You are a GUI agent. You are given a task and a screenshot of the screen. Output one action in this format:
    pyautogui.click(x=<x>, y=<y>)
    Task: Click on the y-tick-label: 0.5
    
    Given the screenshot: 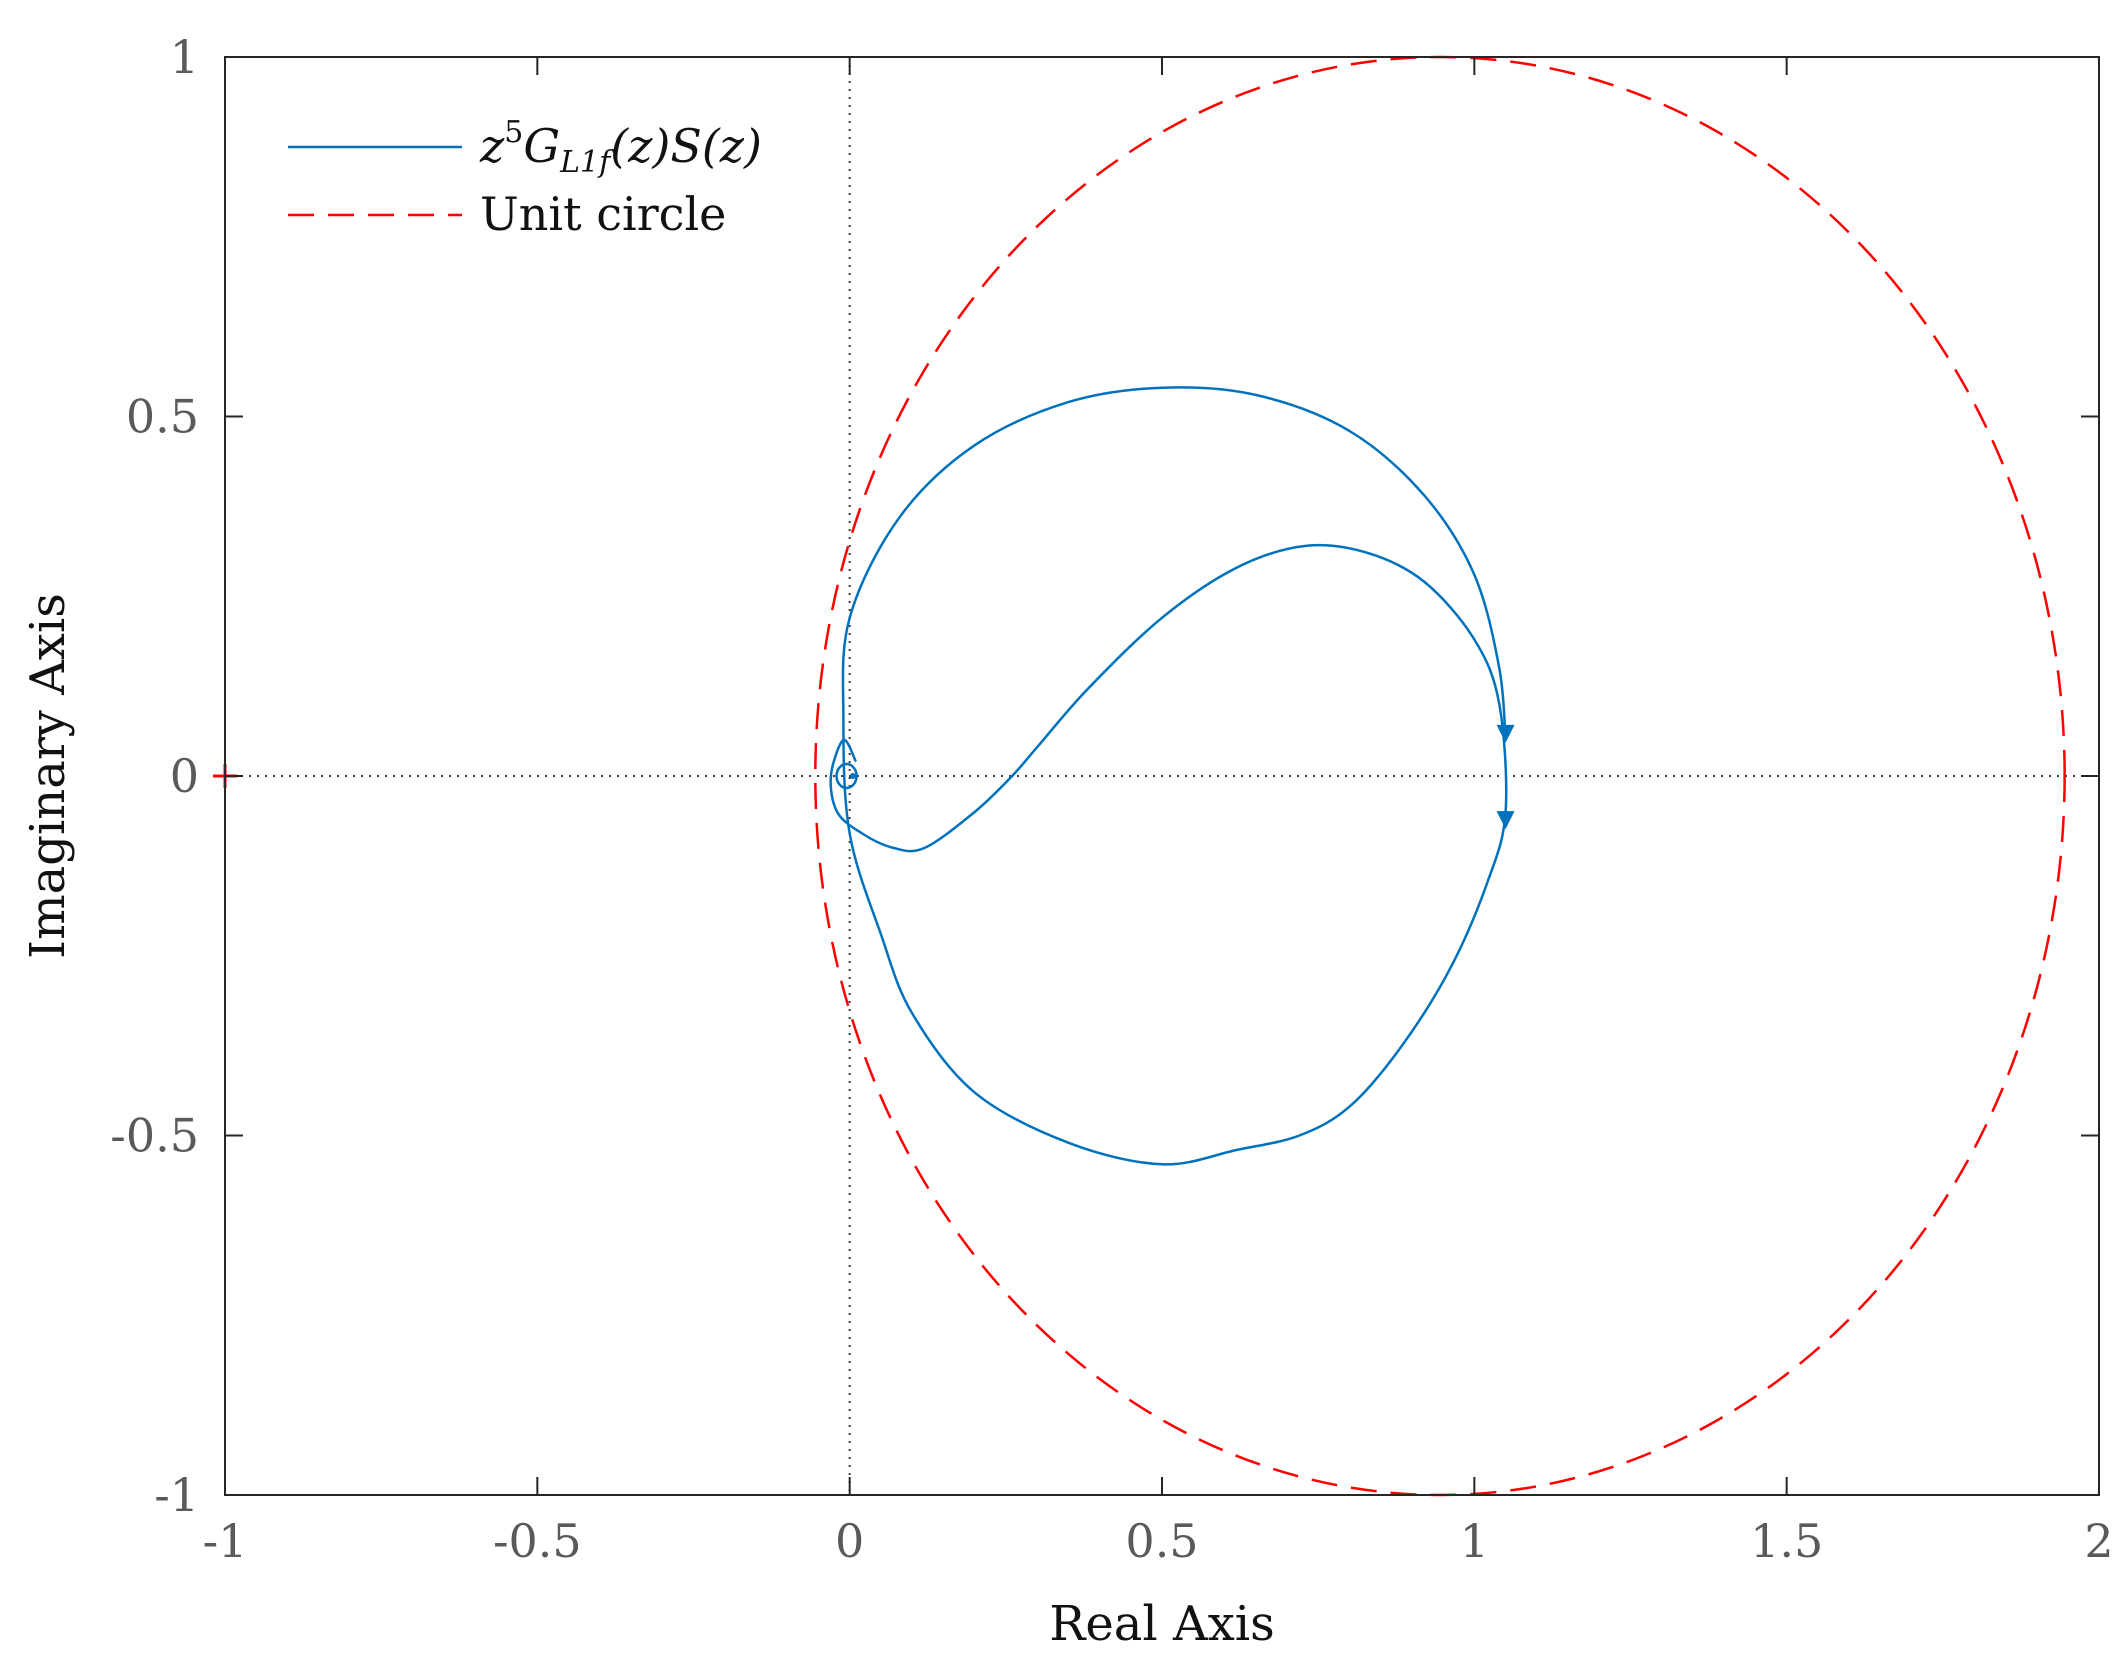 What is the action you would take?
    pyautogui.click(x=162, y=417)
    